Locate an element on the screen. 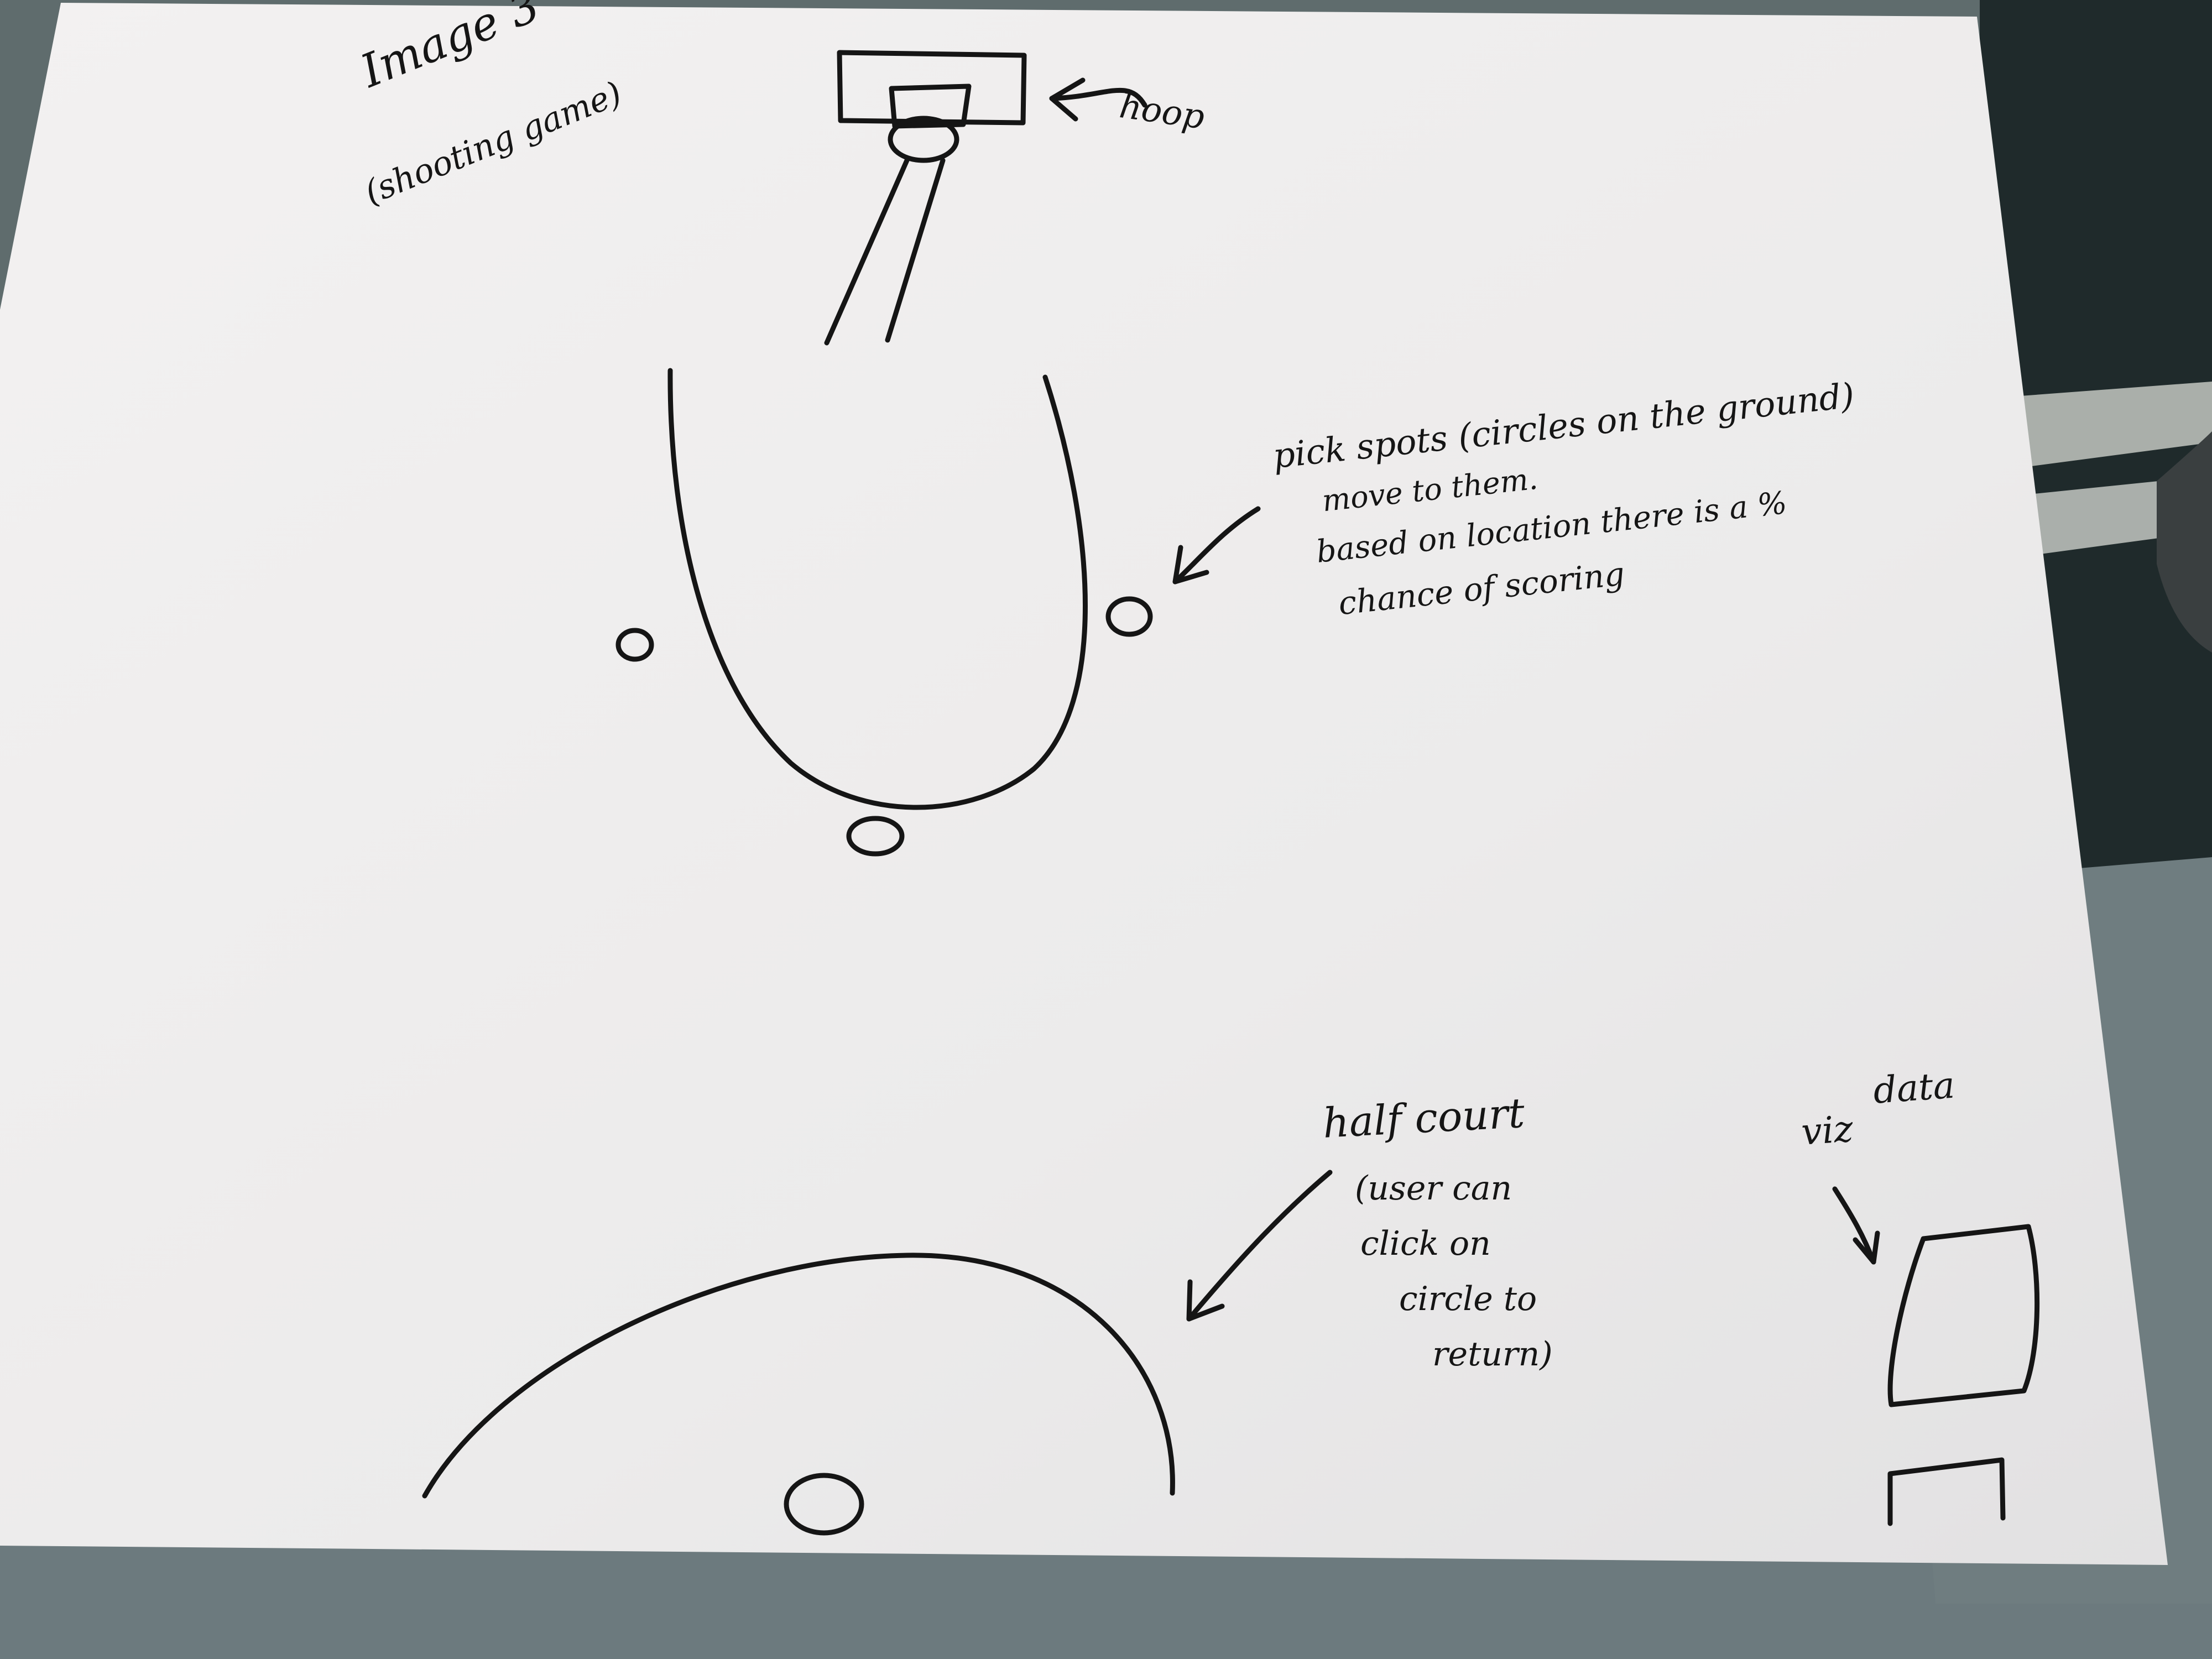 This screenshot has height=1659, width=2212. backboard is located at coordinates (932, 88).